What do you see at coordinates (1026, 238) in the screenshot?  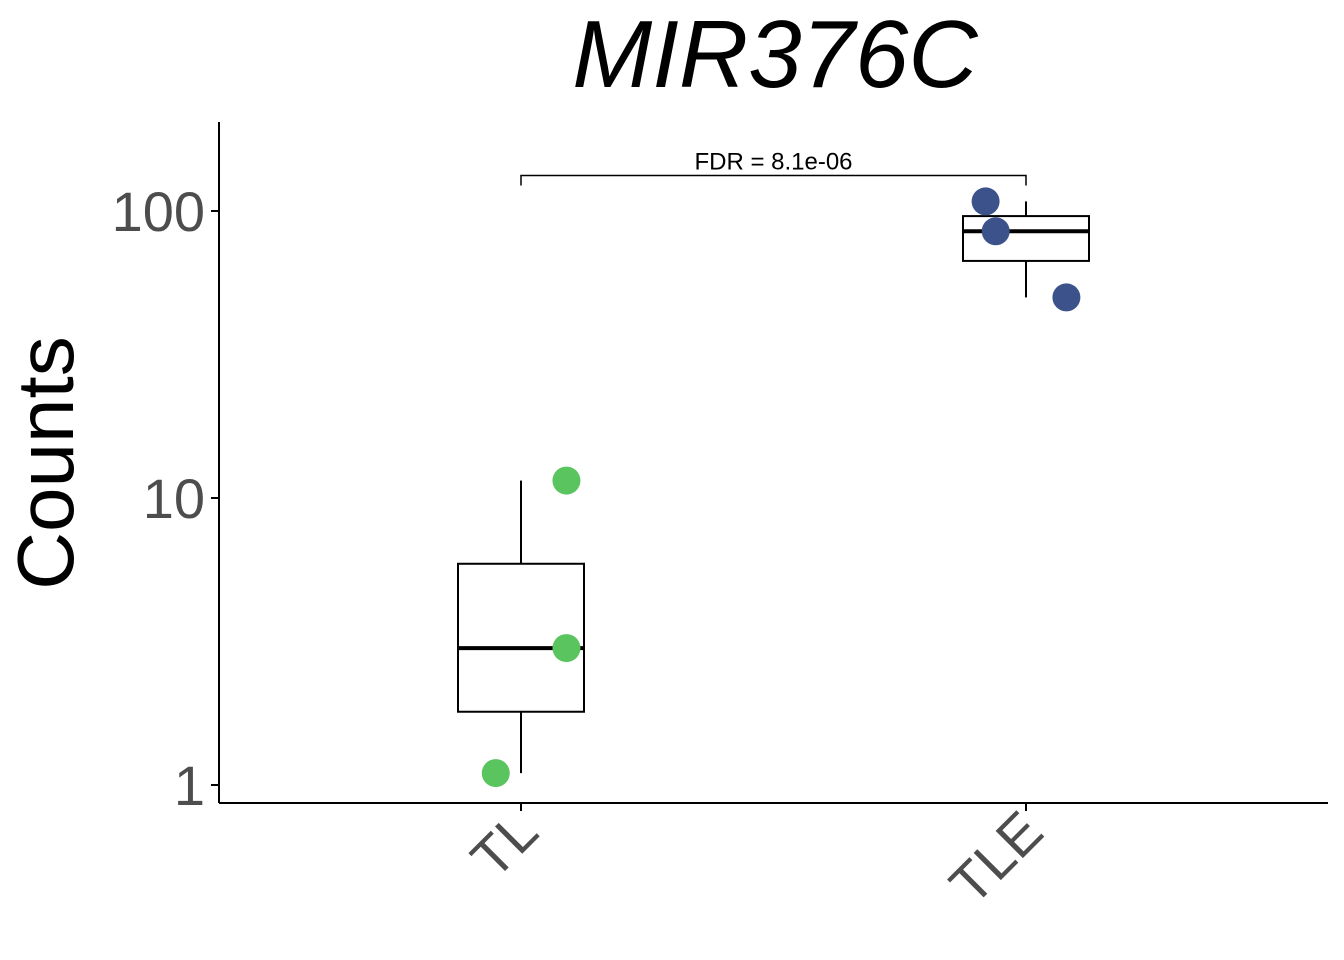 I see `box-tle` at bounding box center [1026, 238].